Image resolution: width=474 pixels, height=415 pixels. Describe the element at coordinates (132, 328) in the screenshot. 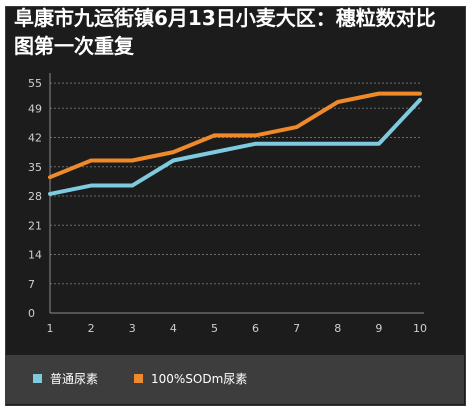

I see `x-tick-label: 3` at that location.